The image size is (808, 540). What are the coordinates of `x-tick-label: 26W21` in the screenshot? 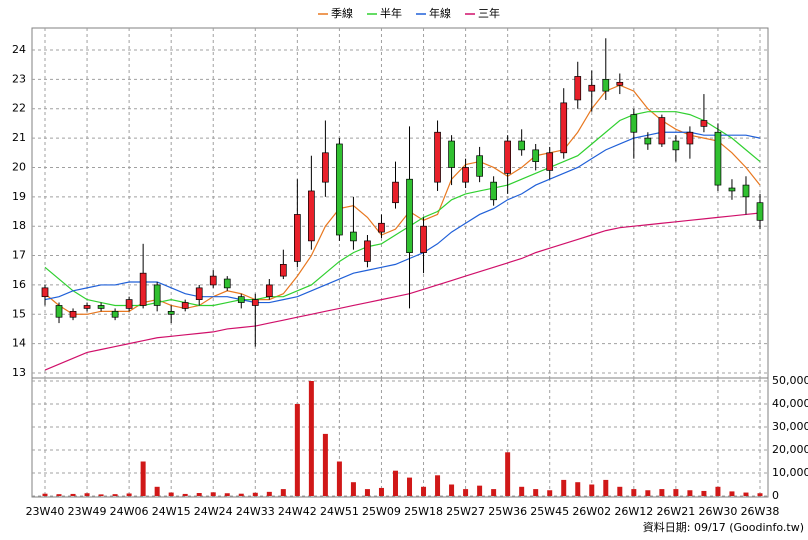 It's located at (675, 511).